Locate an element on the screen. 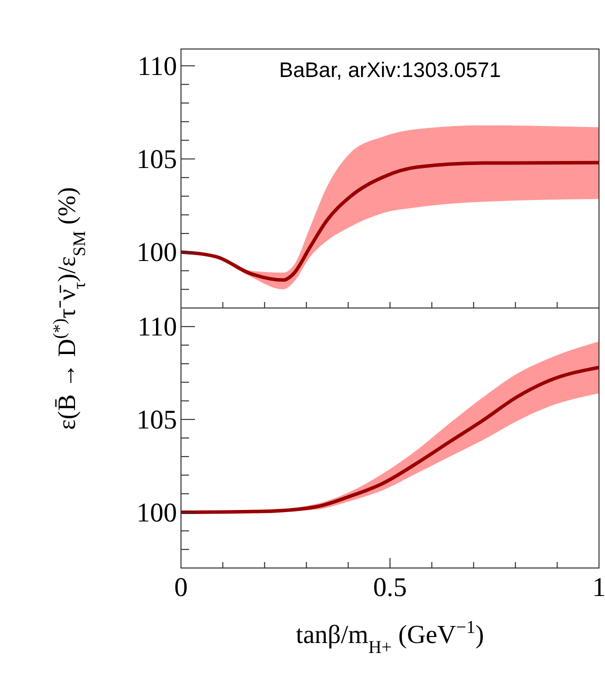 The image size is (605, 683). x-axis-title: tanβ/m$_{H+}$ (GeV$^{−1}$) is located at coordinates (390, 637).